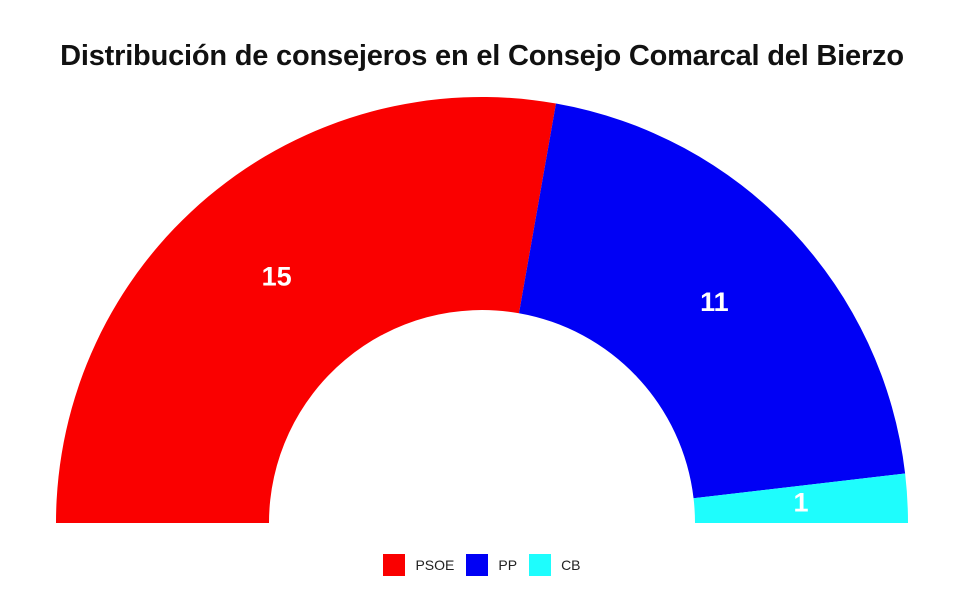  I want to click on legend-label: CB, so click(571, 565).